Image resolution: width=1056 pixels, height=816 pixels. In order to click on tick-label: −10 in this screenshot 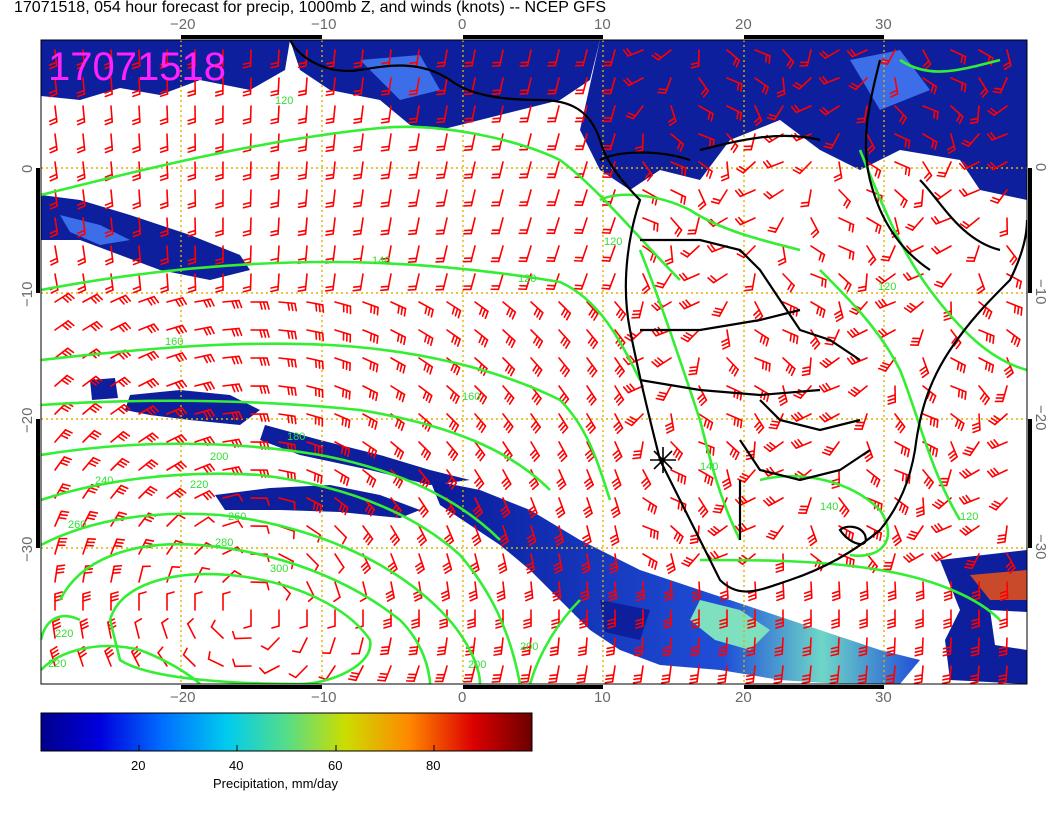, I will do `click(323, 697)`.